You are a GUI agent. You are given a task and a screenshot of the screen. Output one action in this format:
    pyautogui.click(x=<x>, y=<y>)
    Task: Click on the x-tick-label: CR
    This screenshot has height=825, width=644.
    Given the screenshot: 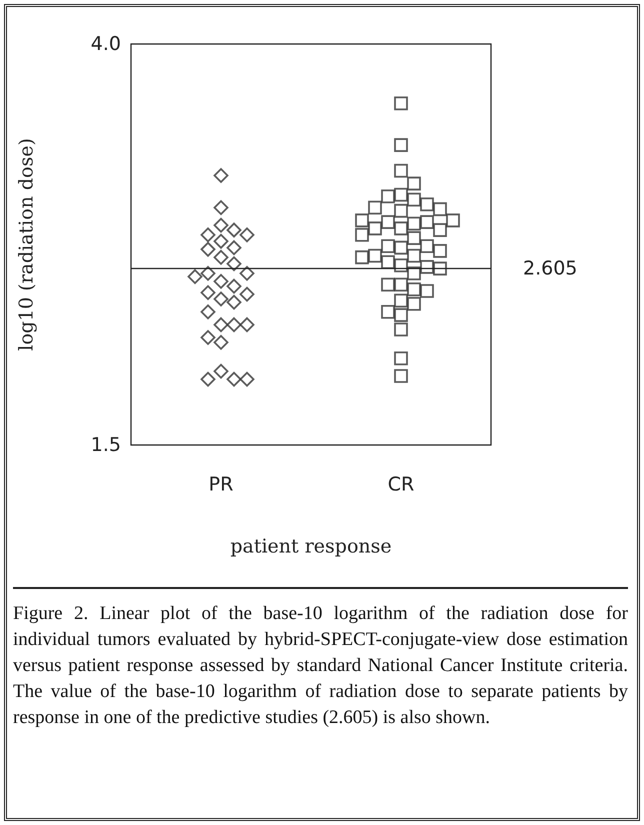 What is the action you would take?
    pyautogui.click(x=401, y=485)
    